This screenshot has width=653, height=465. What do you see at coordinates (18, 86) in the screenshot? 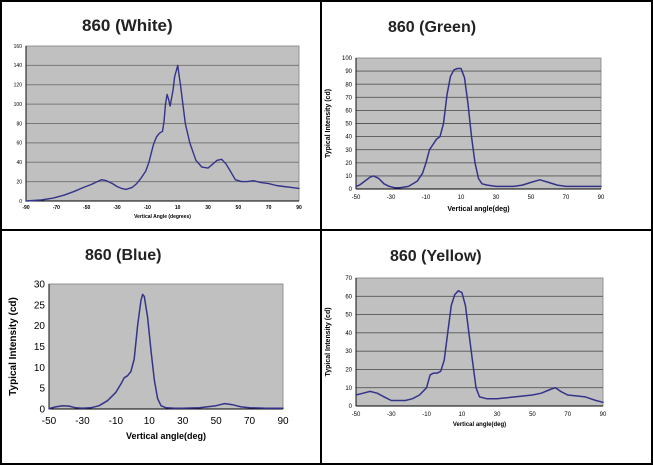
I see `y-tick-label: 120` at bounding box center [18, 86].